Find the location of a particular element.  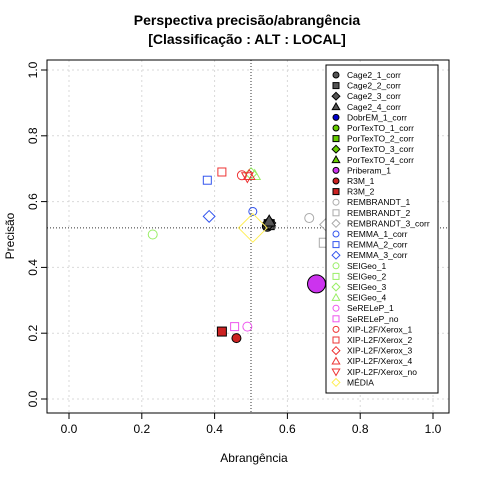

y-axis-label: Precisão is located at coordinates (10, 235).